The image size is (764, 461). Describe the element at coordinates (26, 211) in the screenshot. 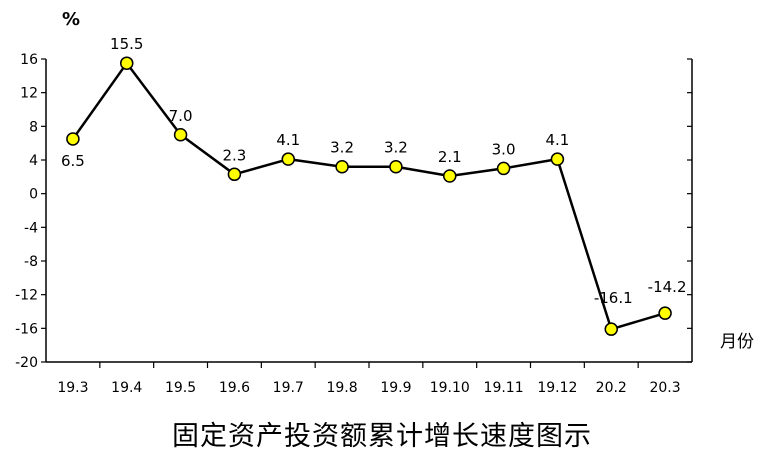

I see `y-tick-labels: 16 12 8 4 0 -4 -8 -12 -16 -20` at that location.